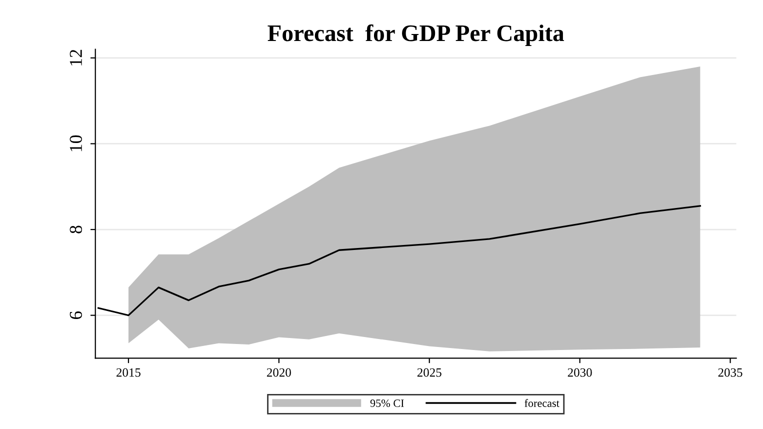 The height and width of the screenshot is (429, 763). Describe the element at coordinates (76, 230) in the screenshot. I see `y-tick-label: 8` at that location.